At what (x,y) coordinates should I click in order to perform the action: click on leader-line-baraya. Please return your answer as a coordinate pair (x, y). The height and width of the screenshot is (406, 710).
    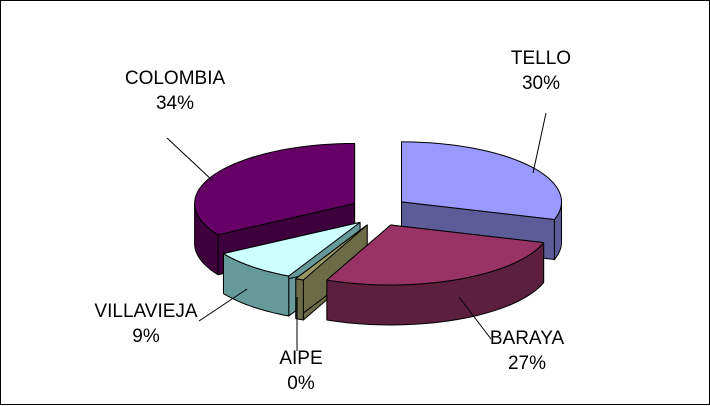
    Looking at the image, I should click on (475, 318).